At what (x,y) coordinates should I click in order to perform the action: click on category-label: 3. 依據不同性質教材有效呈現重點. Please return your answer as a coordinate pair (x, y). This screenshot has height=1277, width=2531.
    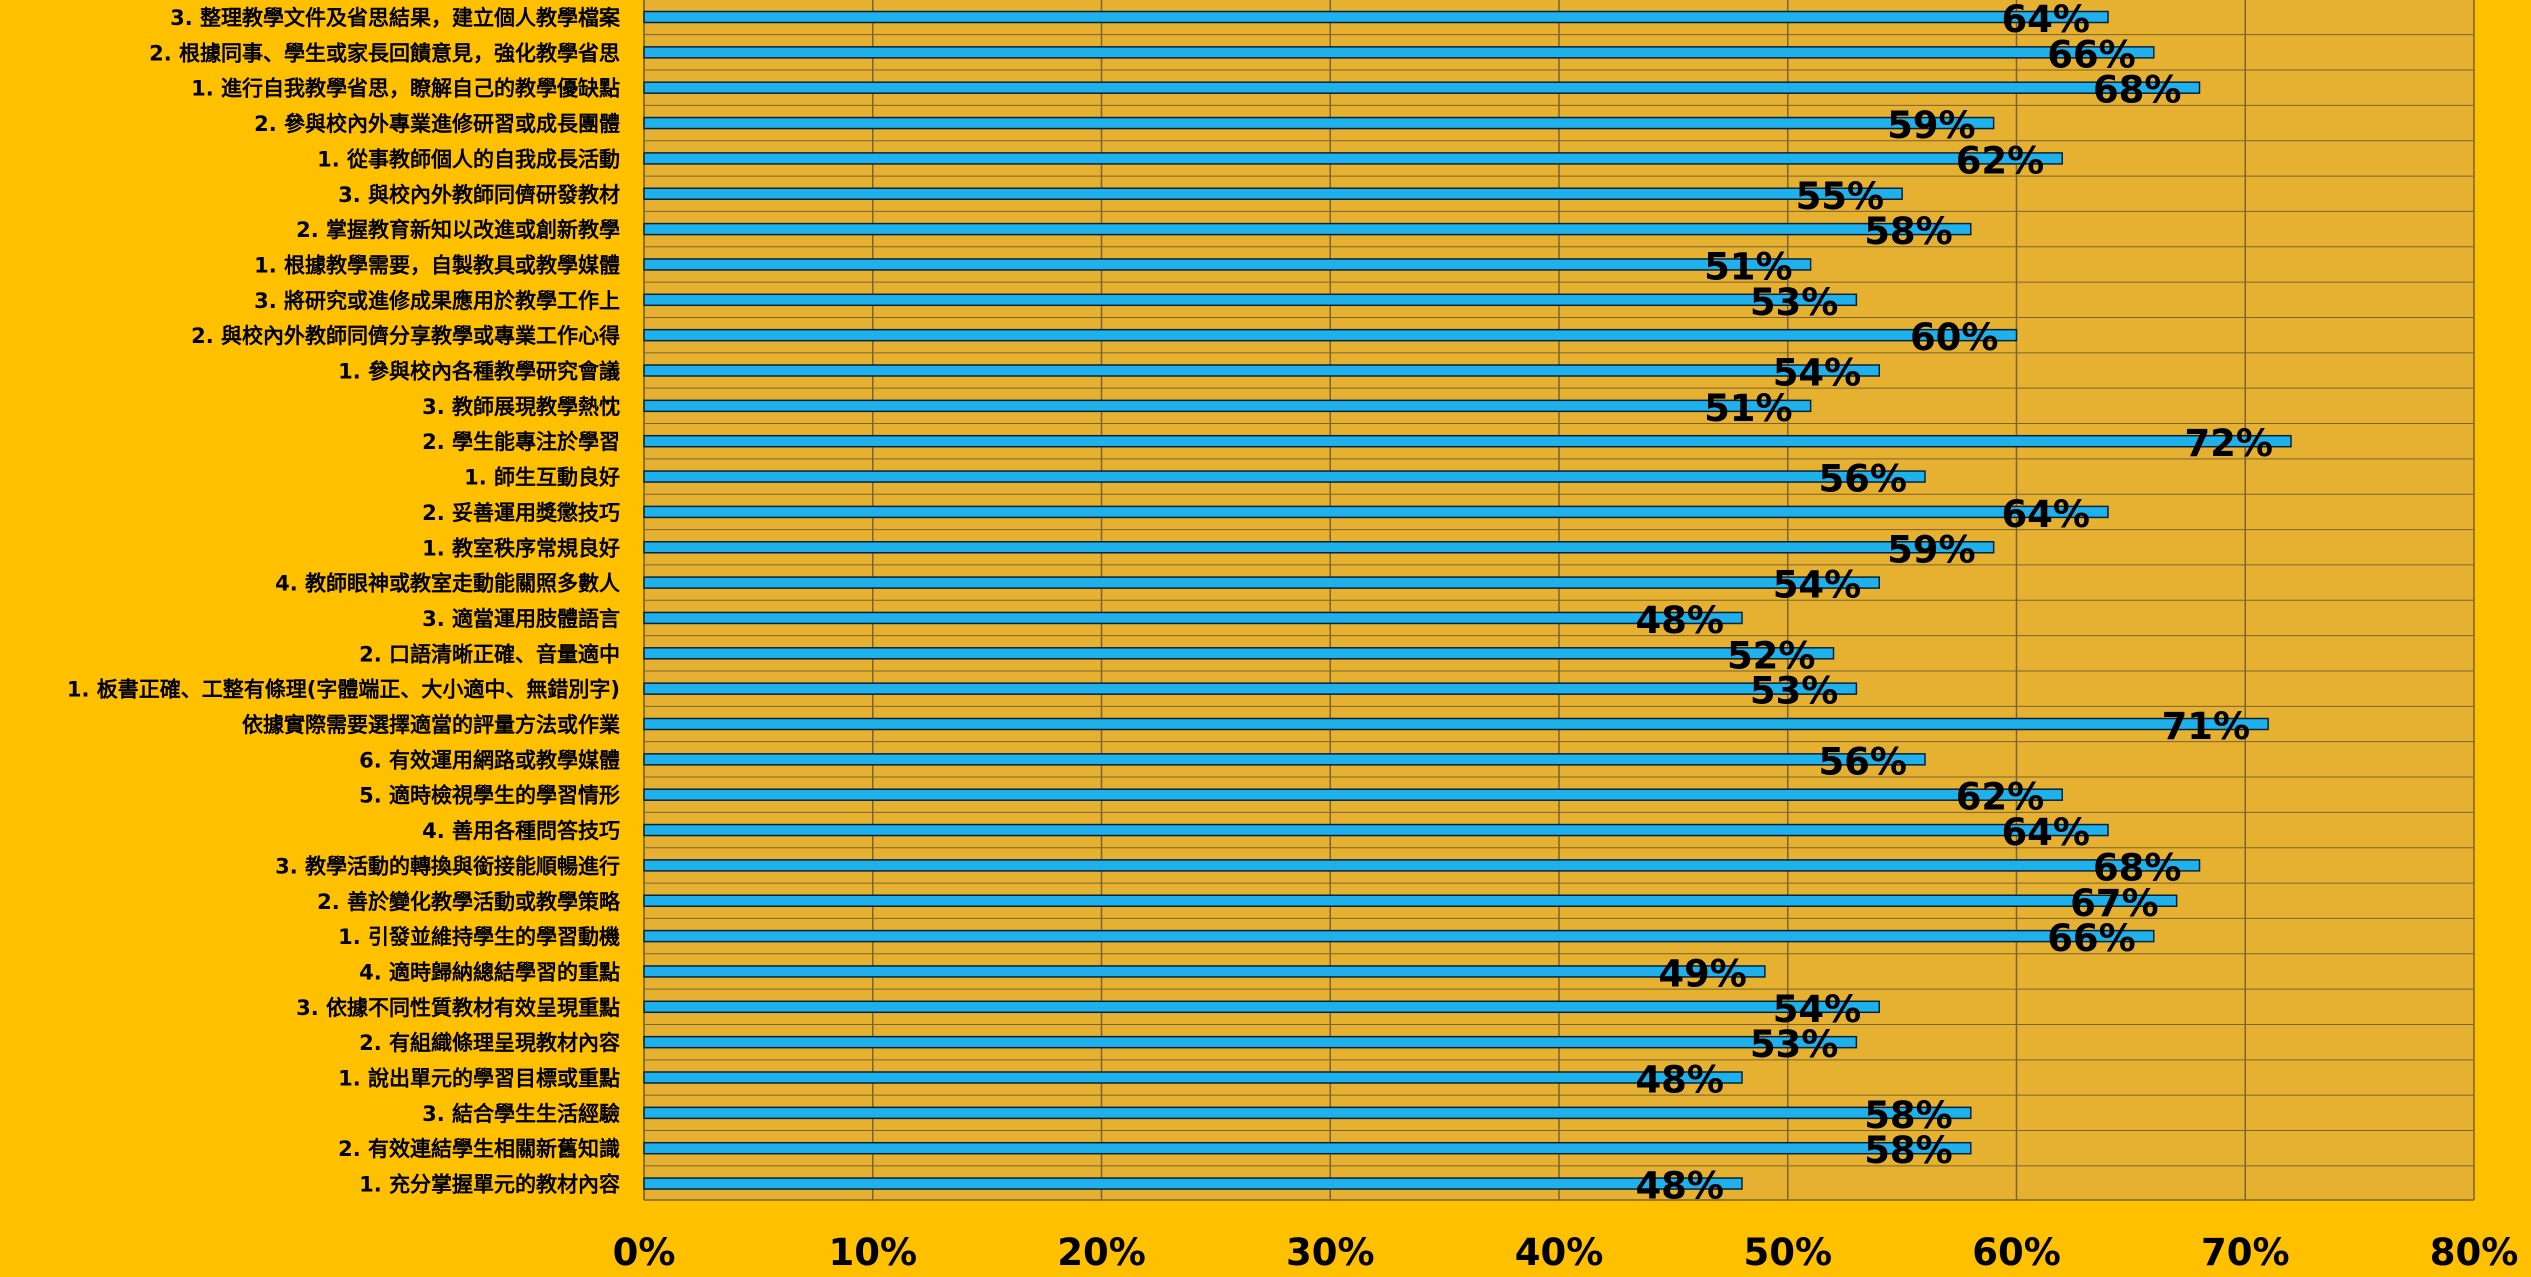
    Looking at the image, I should click on (458, 1008).